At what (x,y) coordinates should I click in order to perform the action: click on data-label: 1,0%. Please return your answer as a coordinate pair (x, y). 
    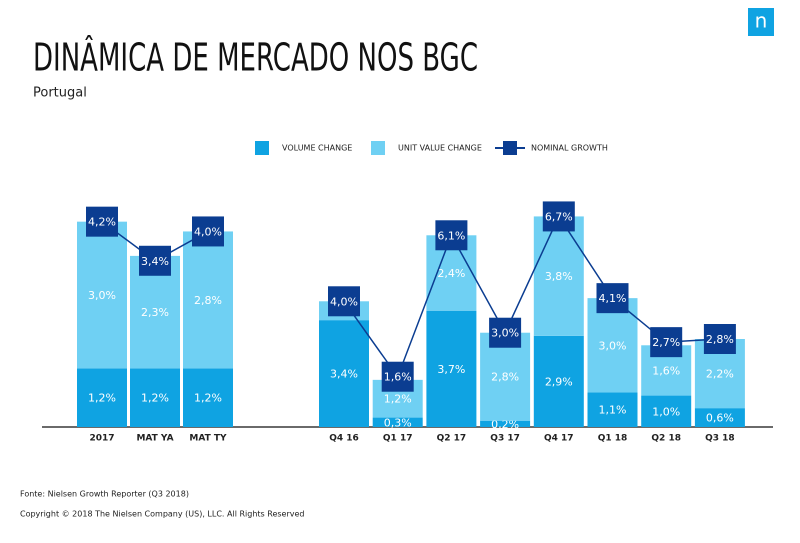
    Looking at the image, I should click on (666, 411).